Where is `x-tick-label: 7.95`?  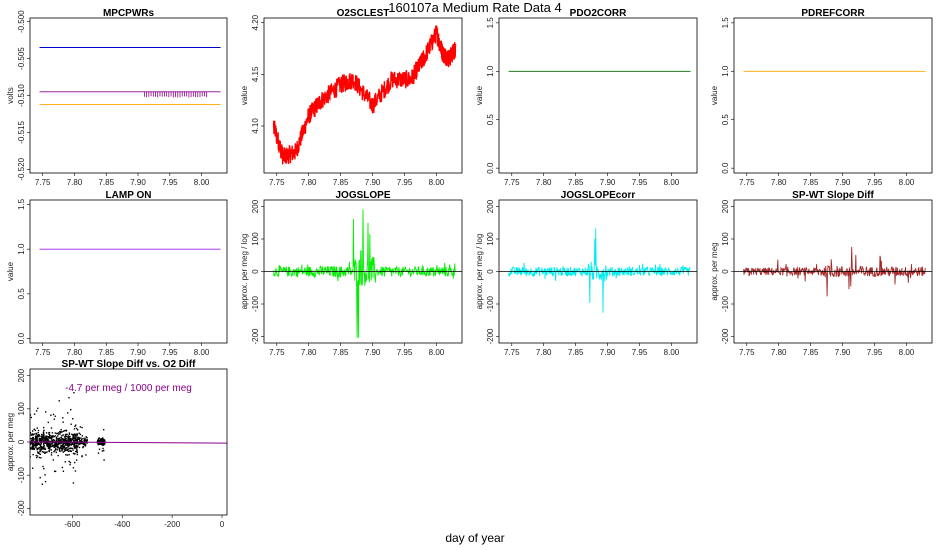
x-tick-label: 7.95 is located at coordinates (640, 182).